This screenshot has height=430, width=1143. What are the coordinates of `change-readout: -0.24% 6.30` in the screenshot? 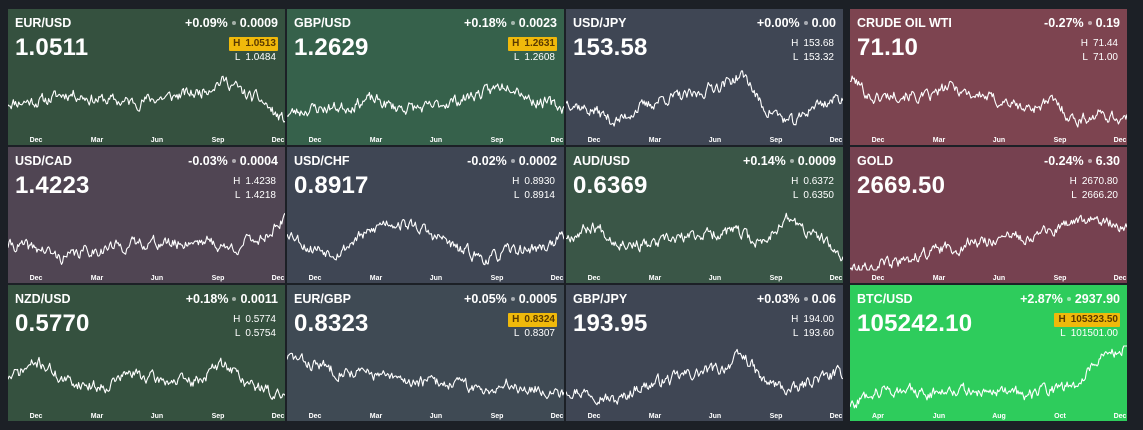 It's located at (1082, 161).